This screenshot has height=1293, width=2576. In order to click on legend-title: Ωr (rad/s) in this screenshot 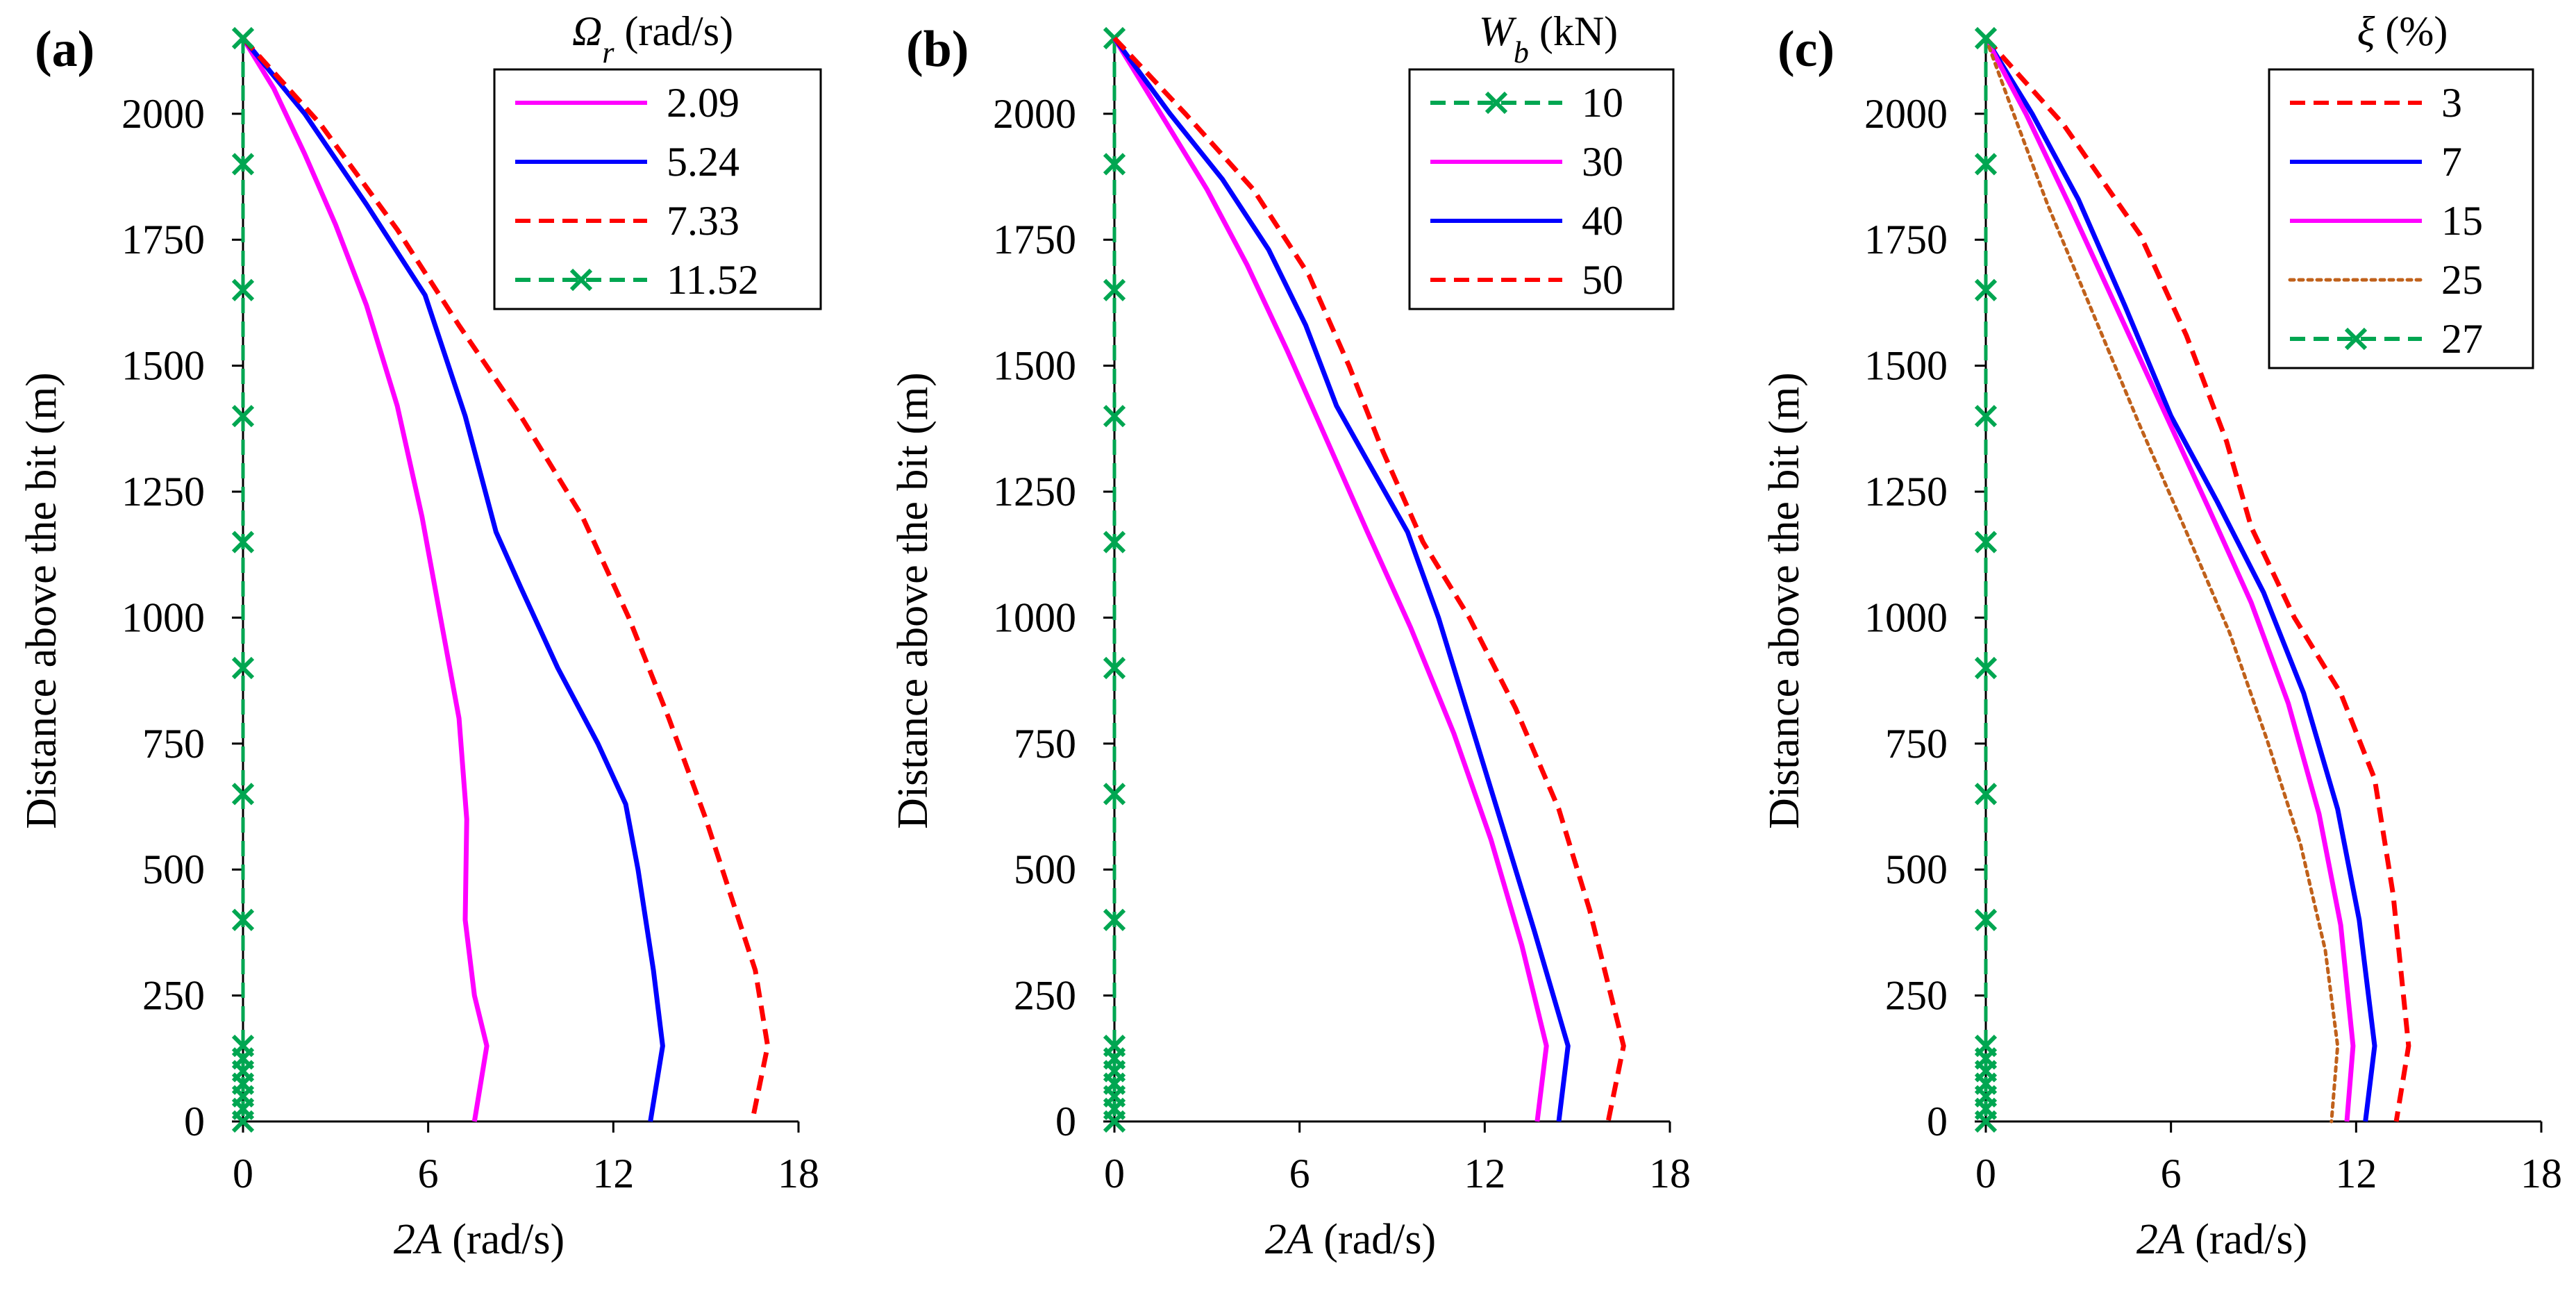, I will do `click(652, 38)`.